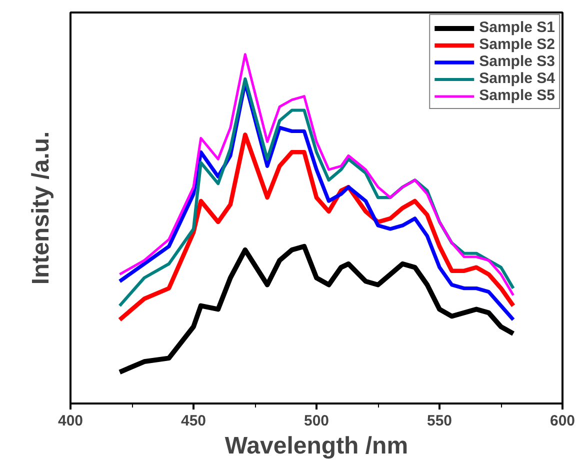 This screenshot has height=462, width=587. Describe the element at coordinates (316, 446) in the screenshot. I see `x-axis-title: Wavelength /nm` at that location.